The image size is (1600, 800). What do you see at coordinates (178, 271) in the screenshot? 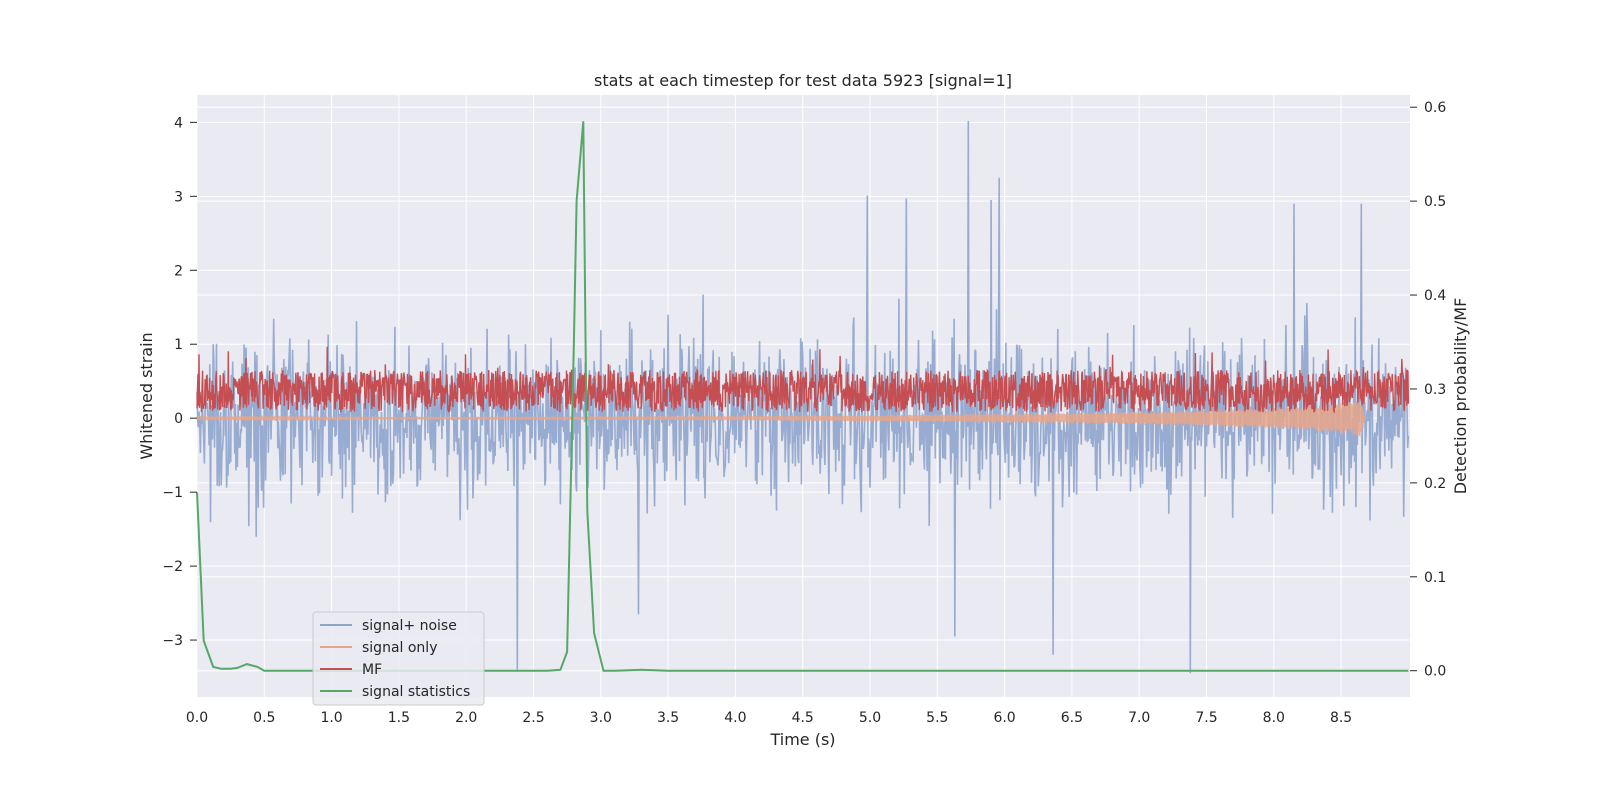
I see `y-tick-label: 2` at bounding box center [178, 271].